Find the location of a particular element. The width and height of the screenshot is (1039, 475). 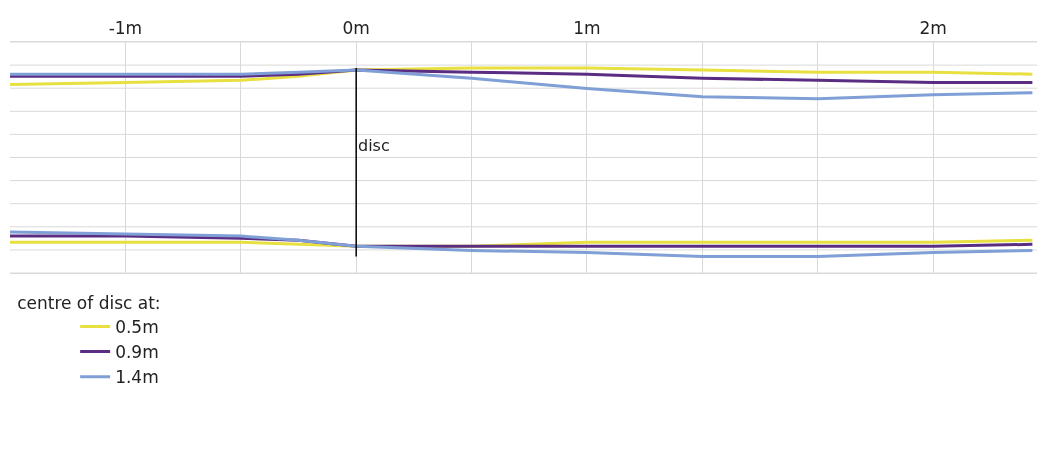

ref-line-label: disc is located at coordinates (374, 145).